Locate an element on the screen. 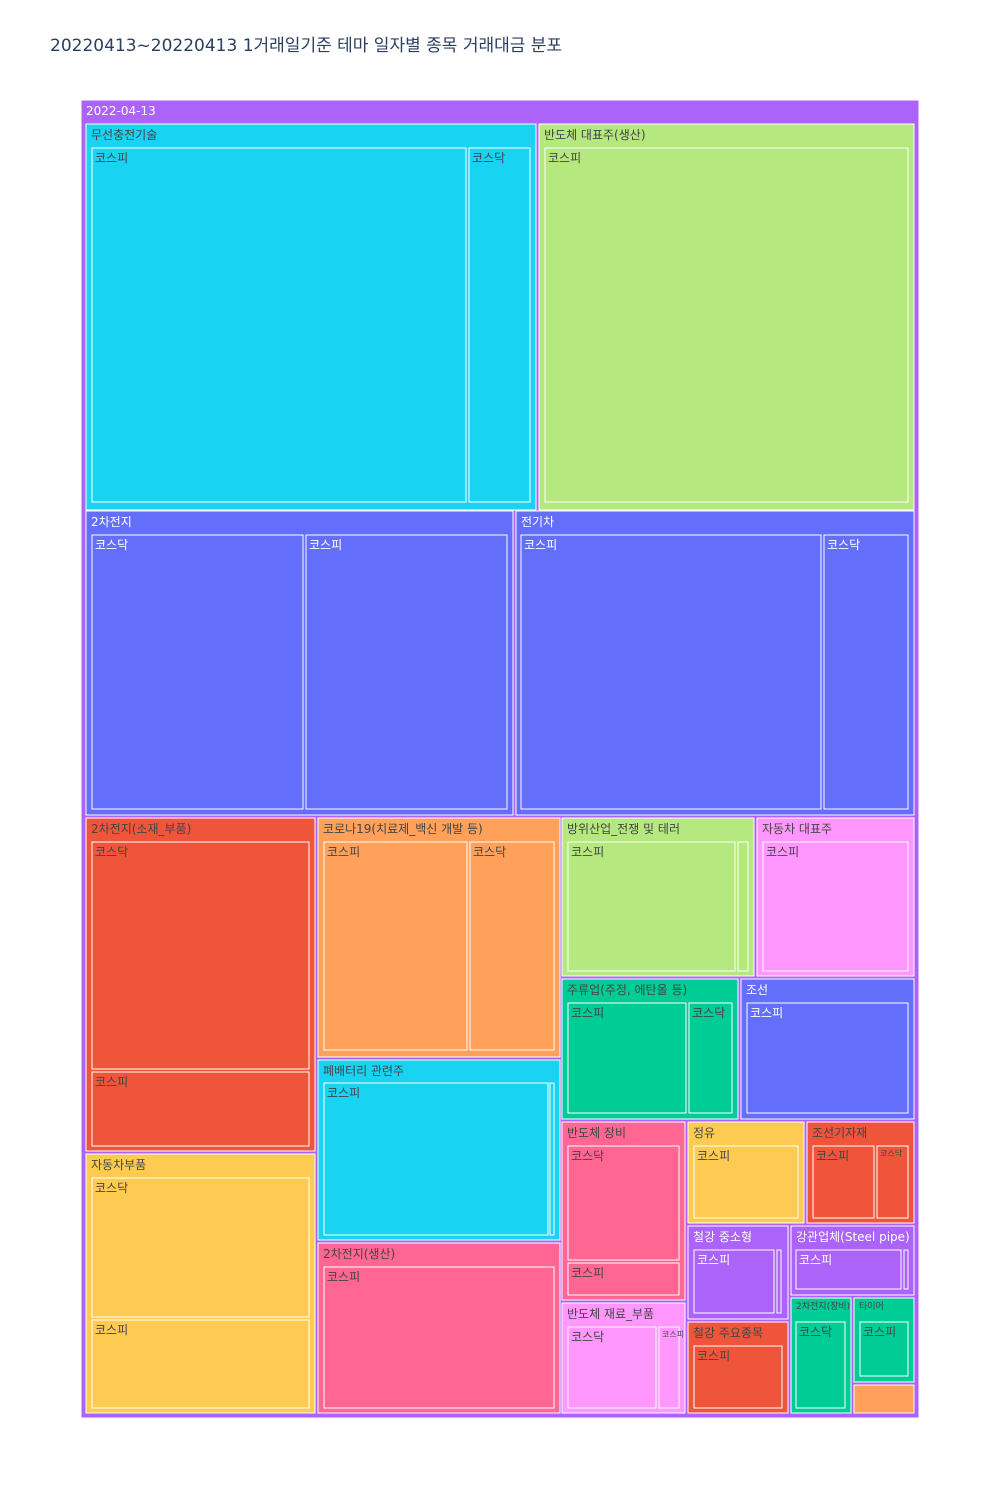 This screenshot has height=1500, width=1000. theme-tile is located at coordinates (884, 1399).